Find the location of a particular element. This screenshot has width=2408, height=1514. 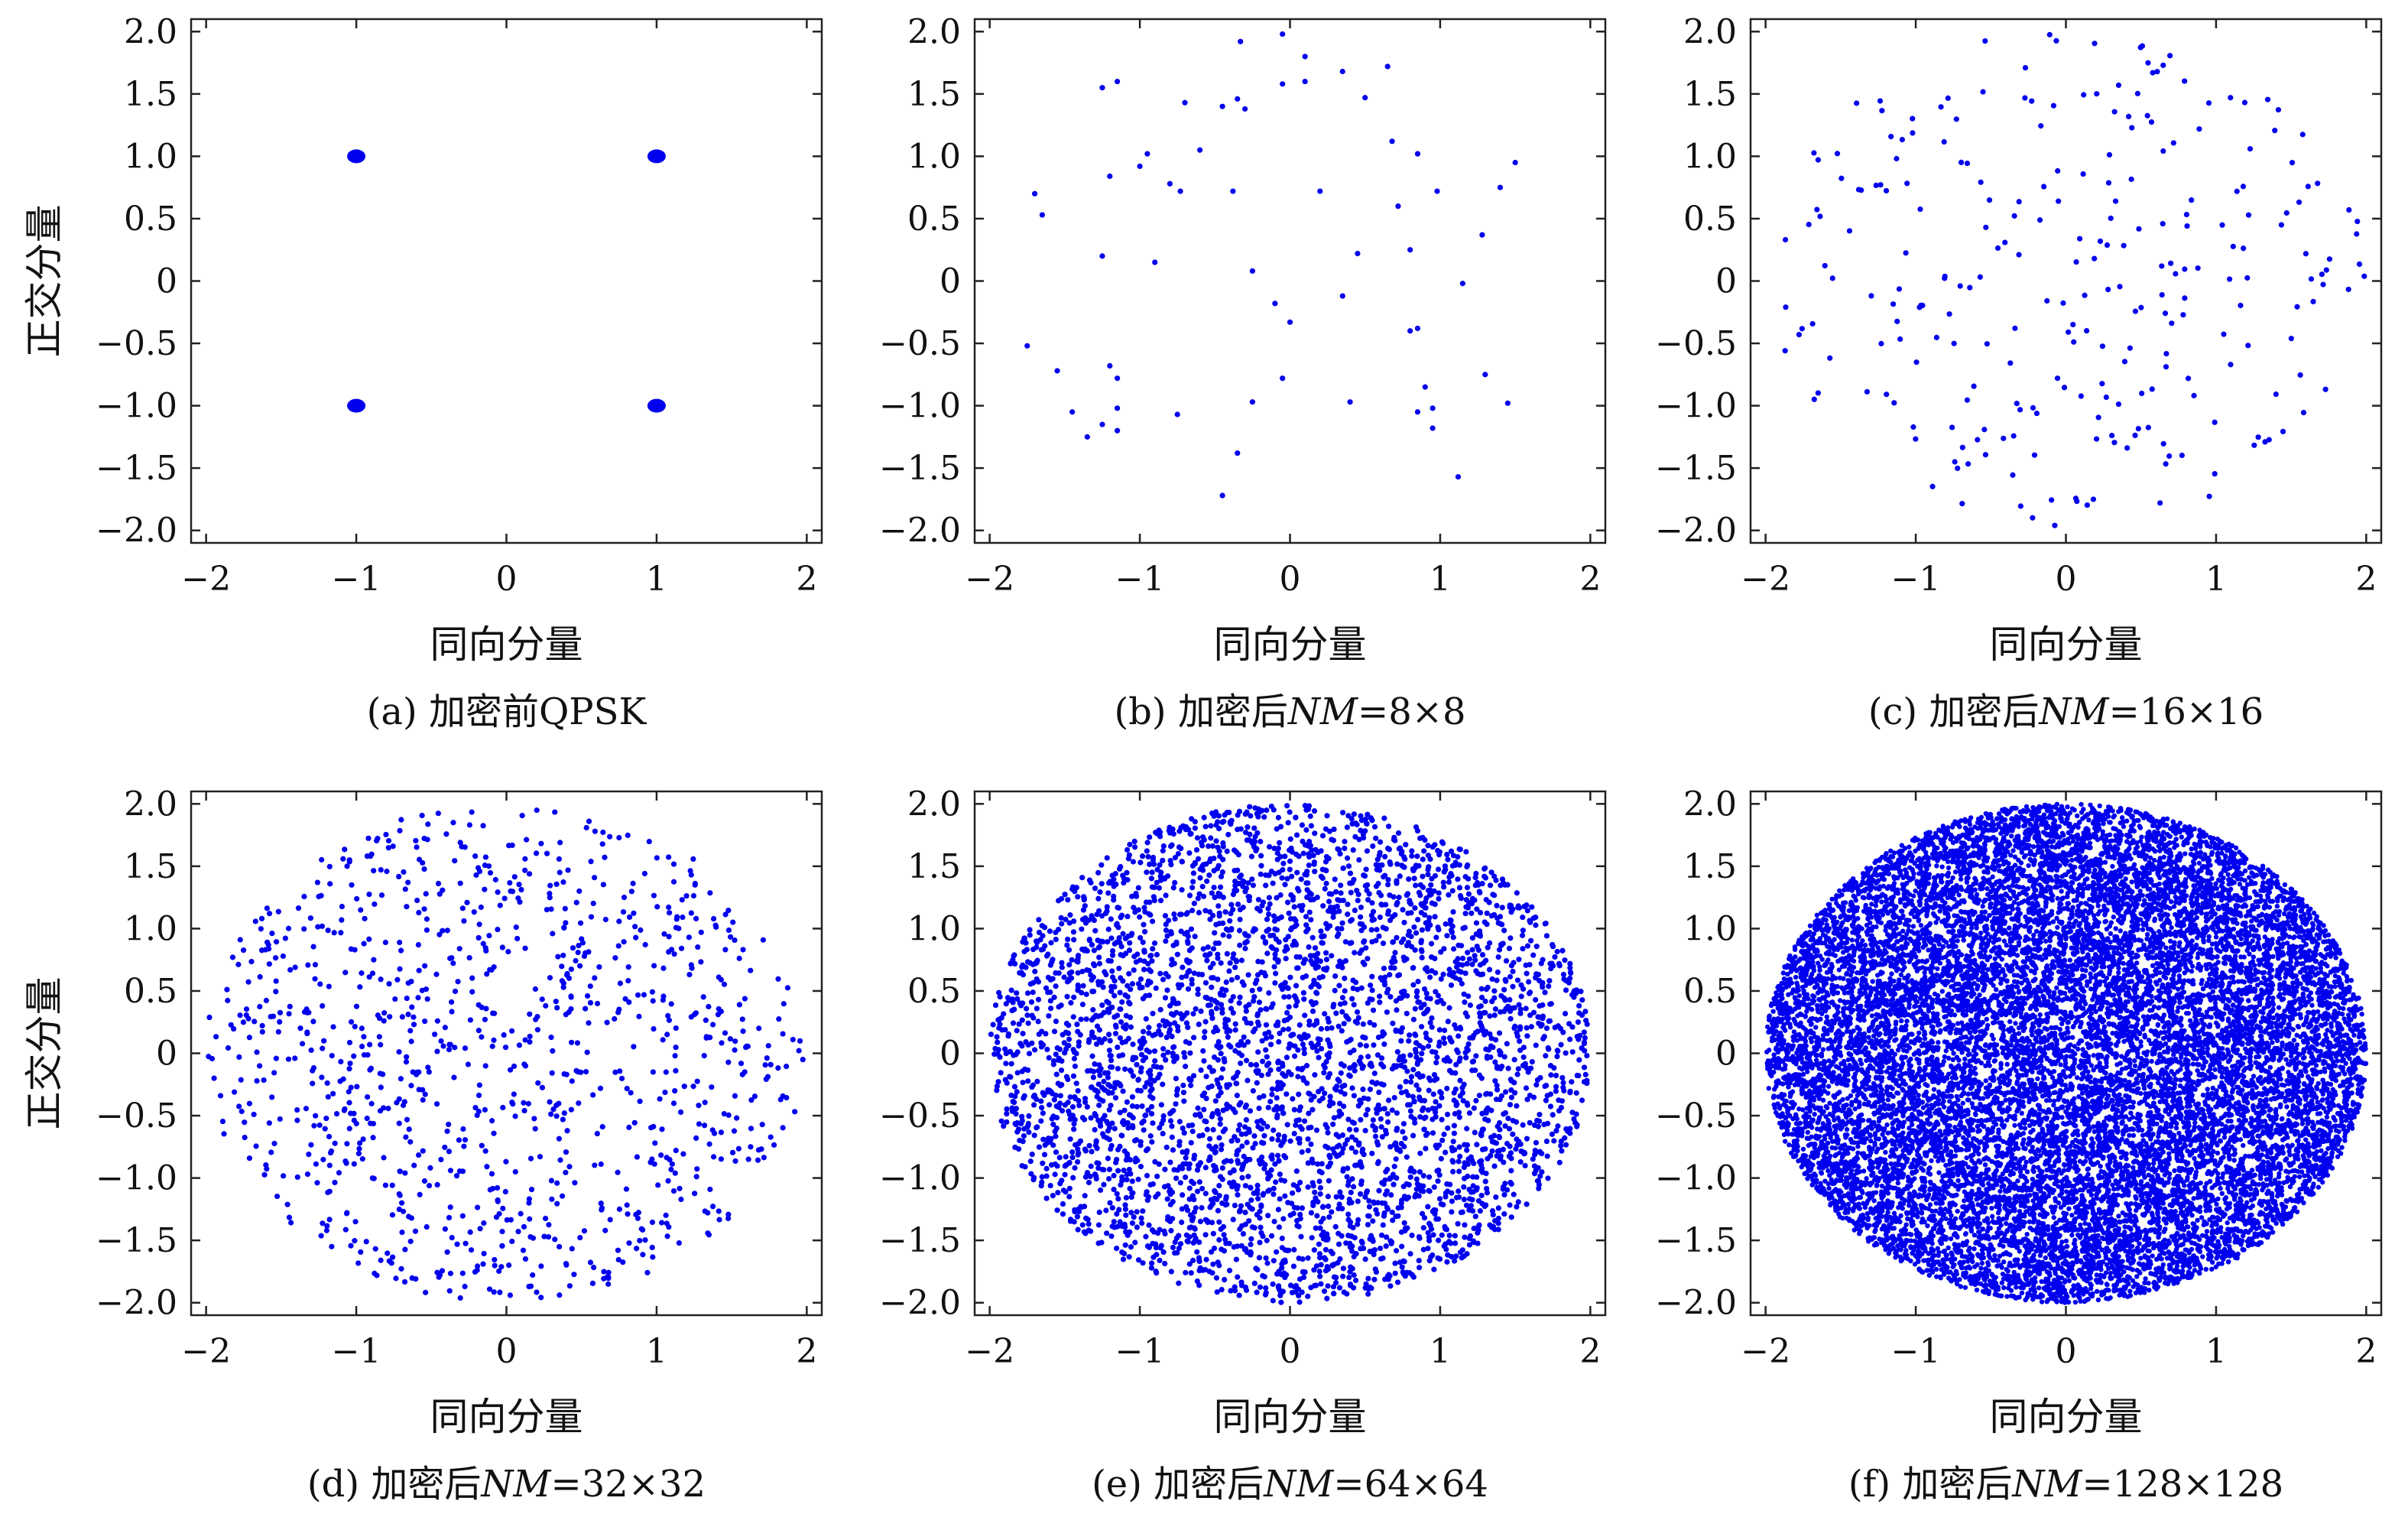

x-tick-label: 0 is located at coordinates (1291, 579).